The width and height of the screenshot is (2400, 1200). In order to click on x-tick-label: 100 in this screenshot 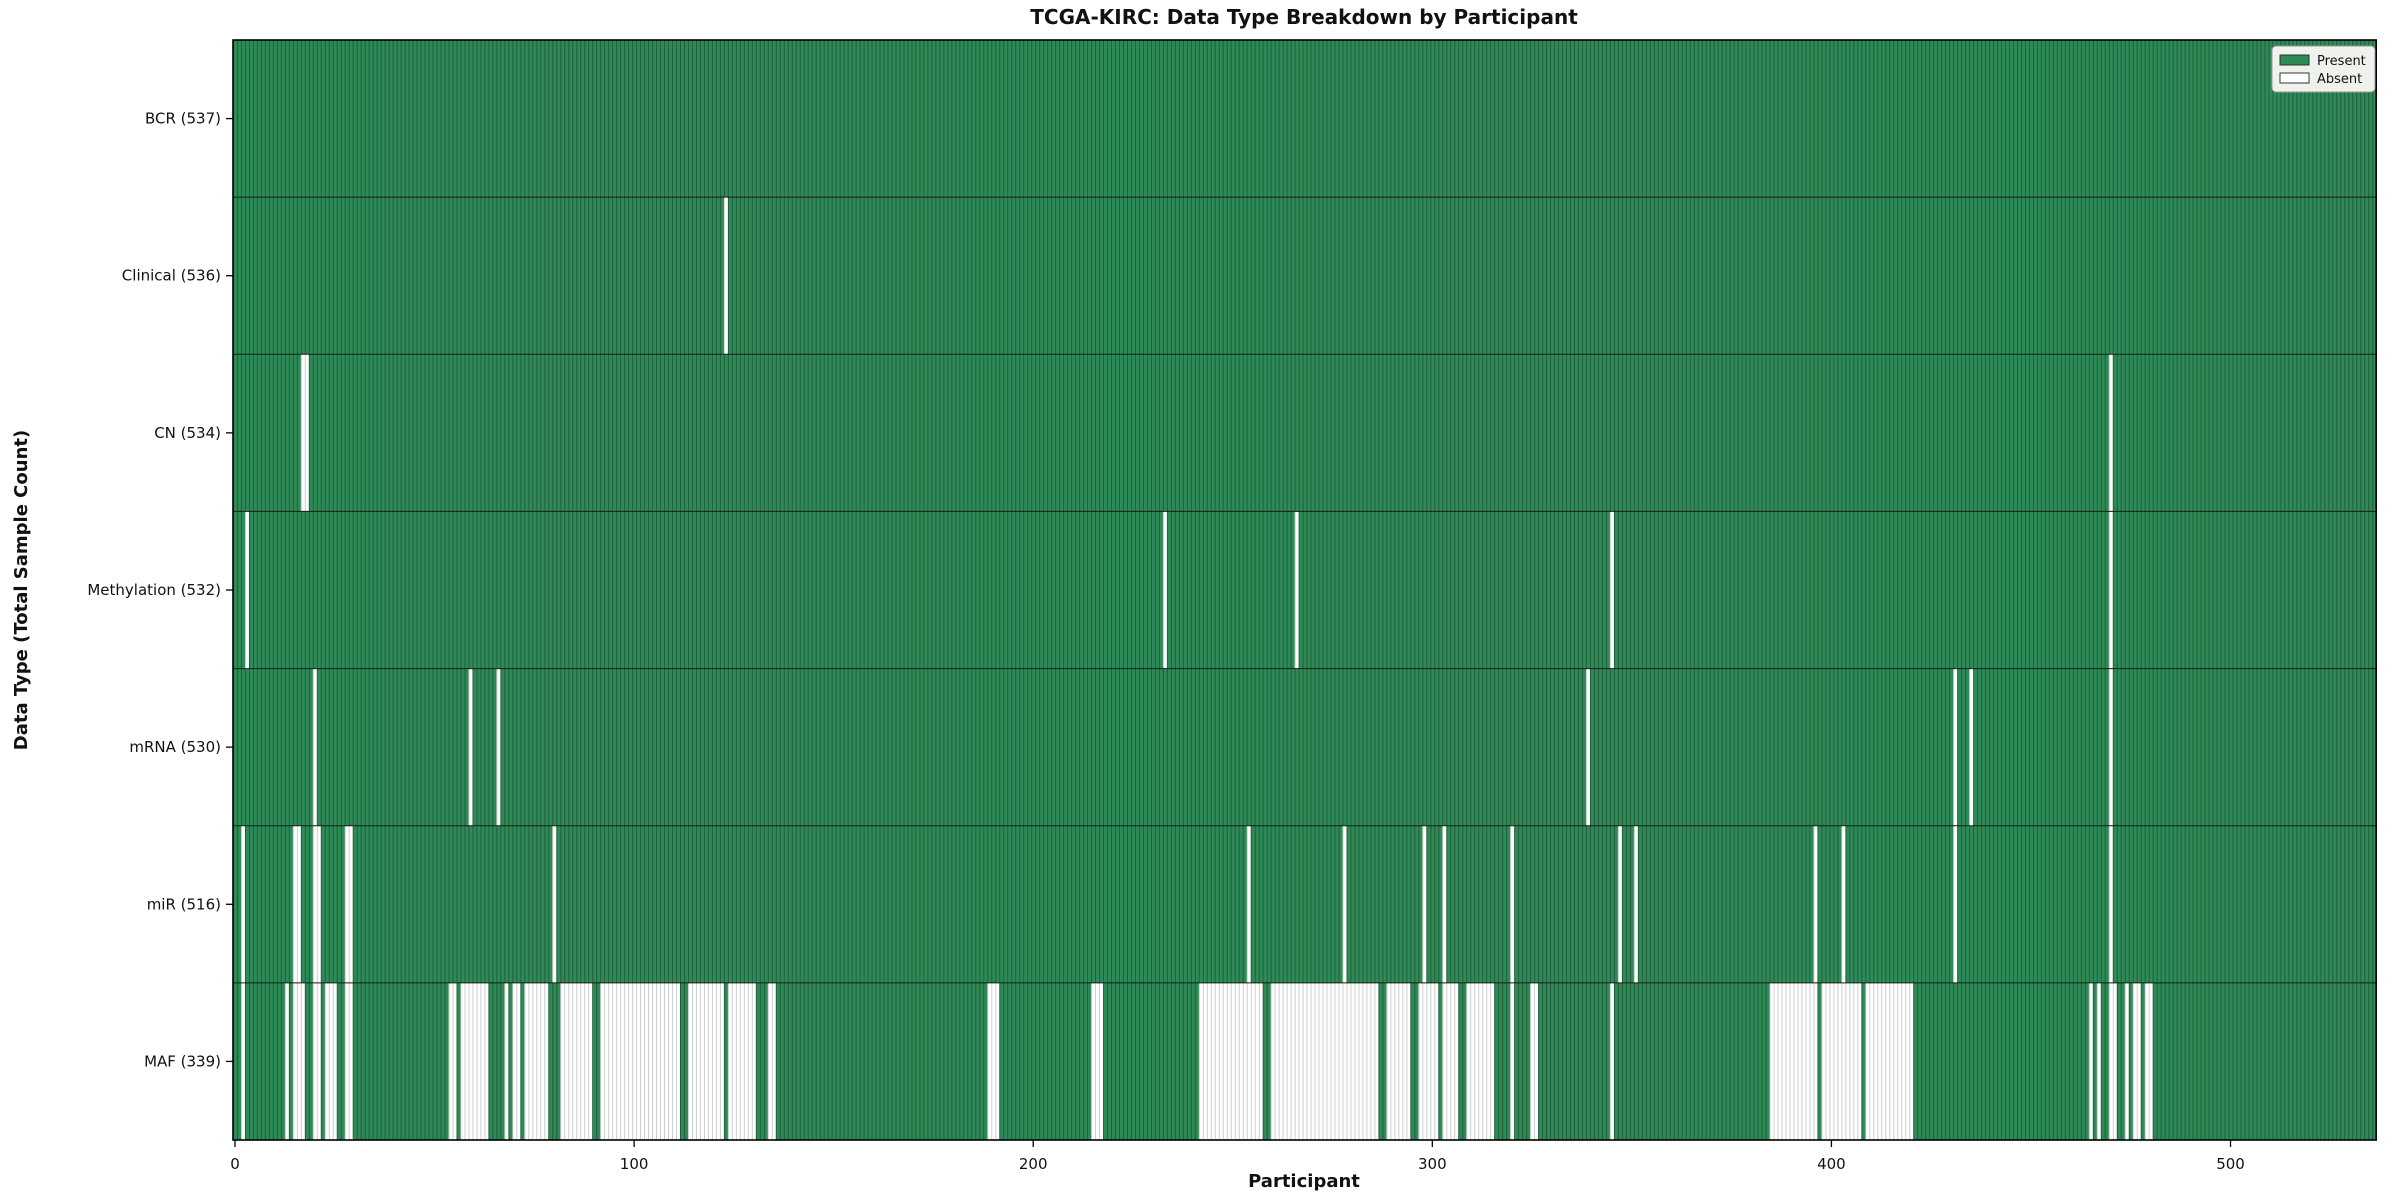, I will do `click(634, 1164)`.